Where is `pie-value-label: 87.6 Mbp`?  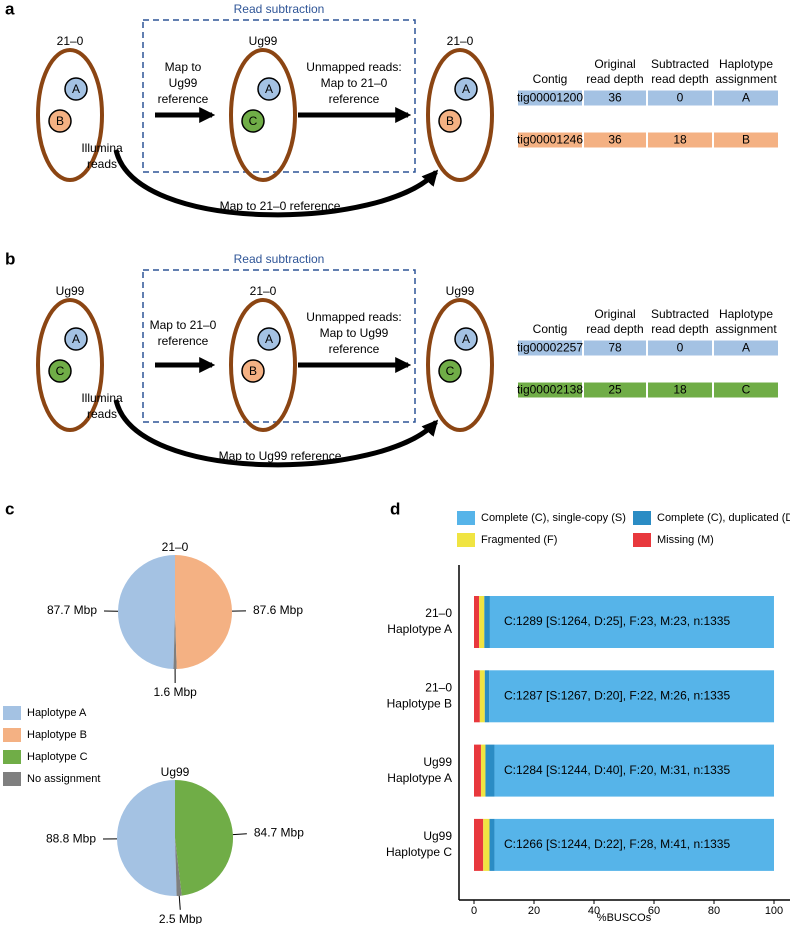
pie-value-label: 87.6 Mbp is located at coordinates (278, 610).